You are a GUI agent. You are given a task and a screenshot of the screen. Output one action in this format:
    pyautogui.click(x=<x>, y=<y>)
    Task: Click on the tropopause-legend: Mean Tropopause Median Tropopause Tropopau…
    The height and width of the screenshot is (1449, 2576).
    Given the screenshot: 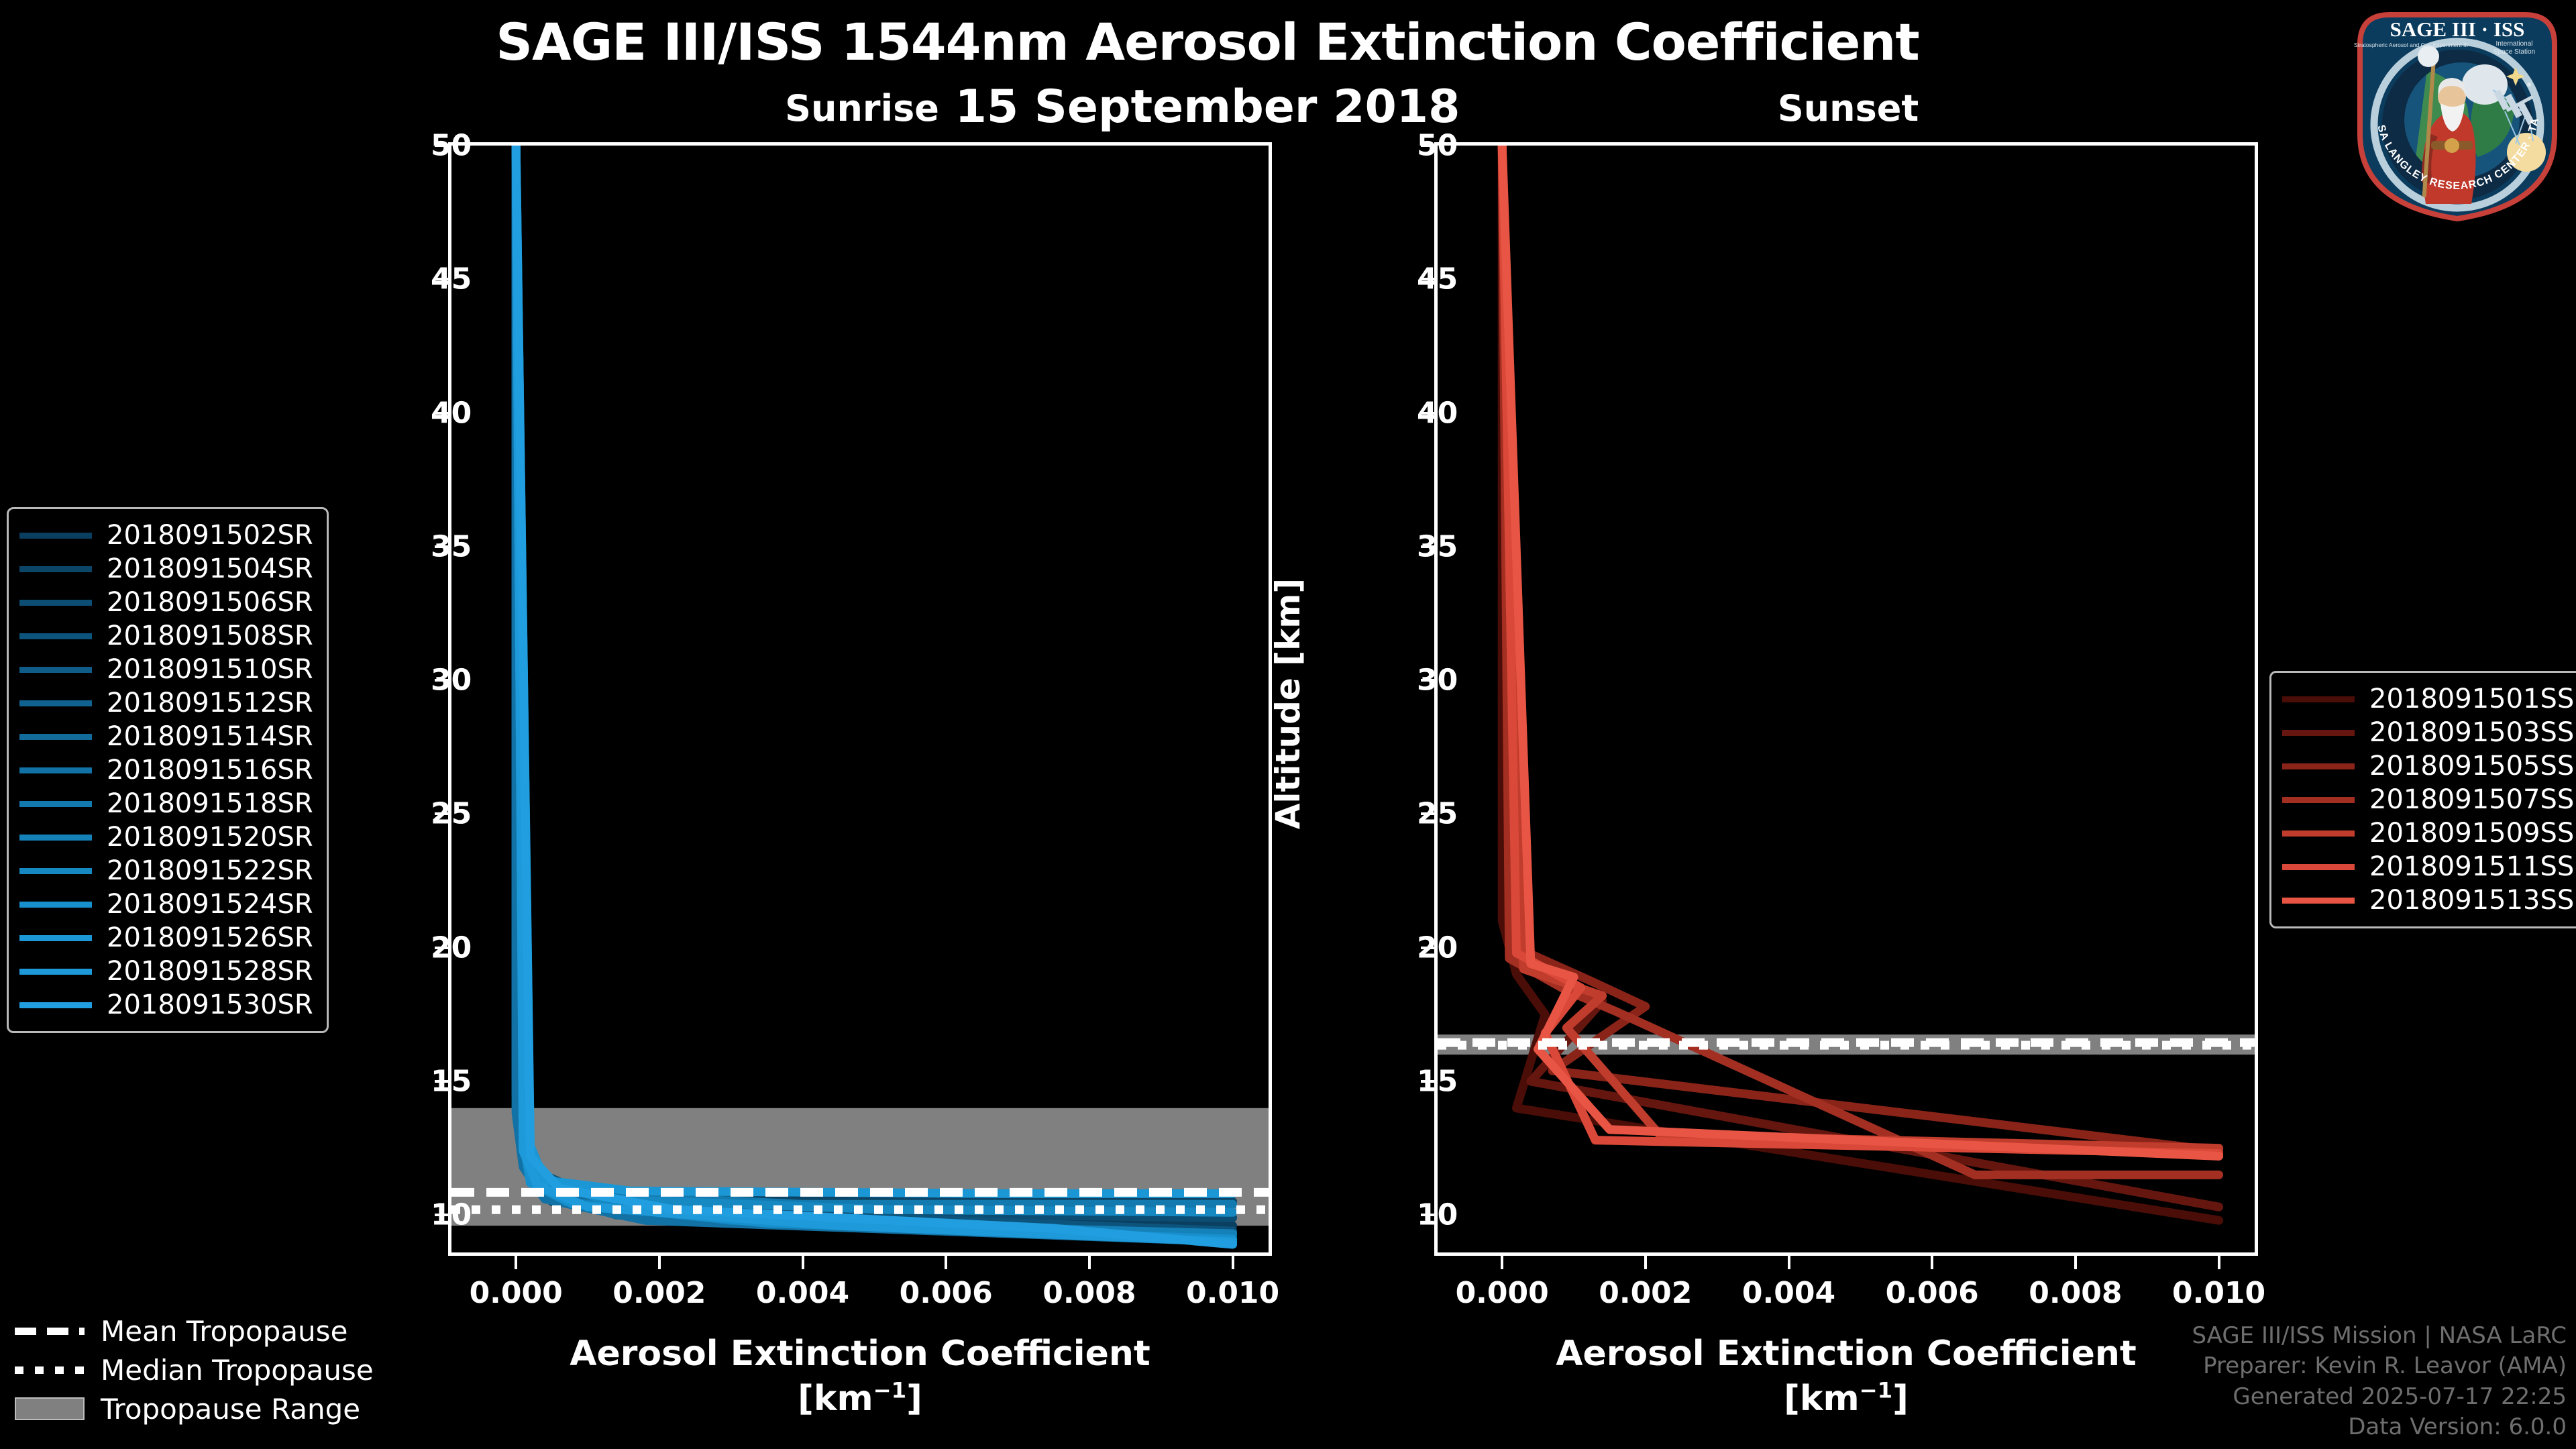 What is the action you would take?
    pyautogui.click(x=194, y=1369)
    